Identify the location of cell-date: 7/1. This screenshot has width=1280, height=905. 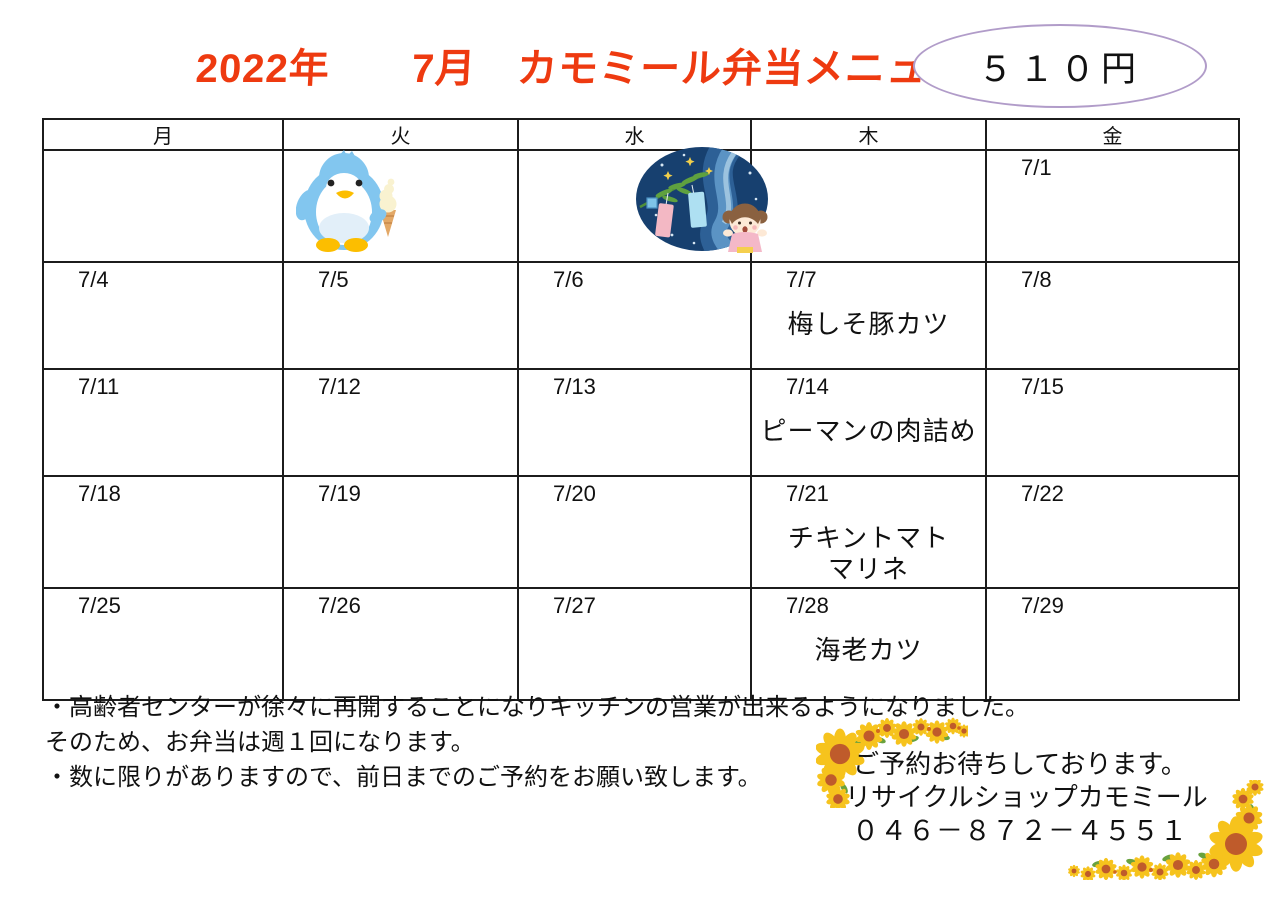
(1036, 167).